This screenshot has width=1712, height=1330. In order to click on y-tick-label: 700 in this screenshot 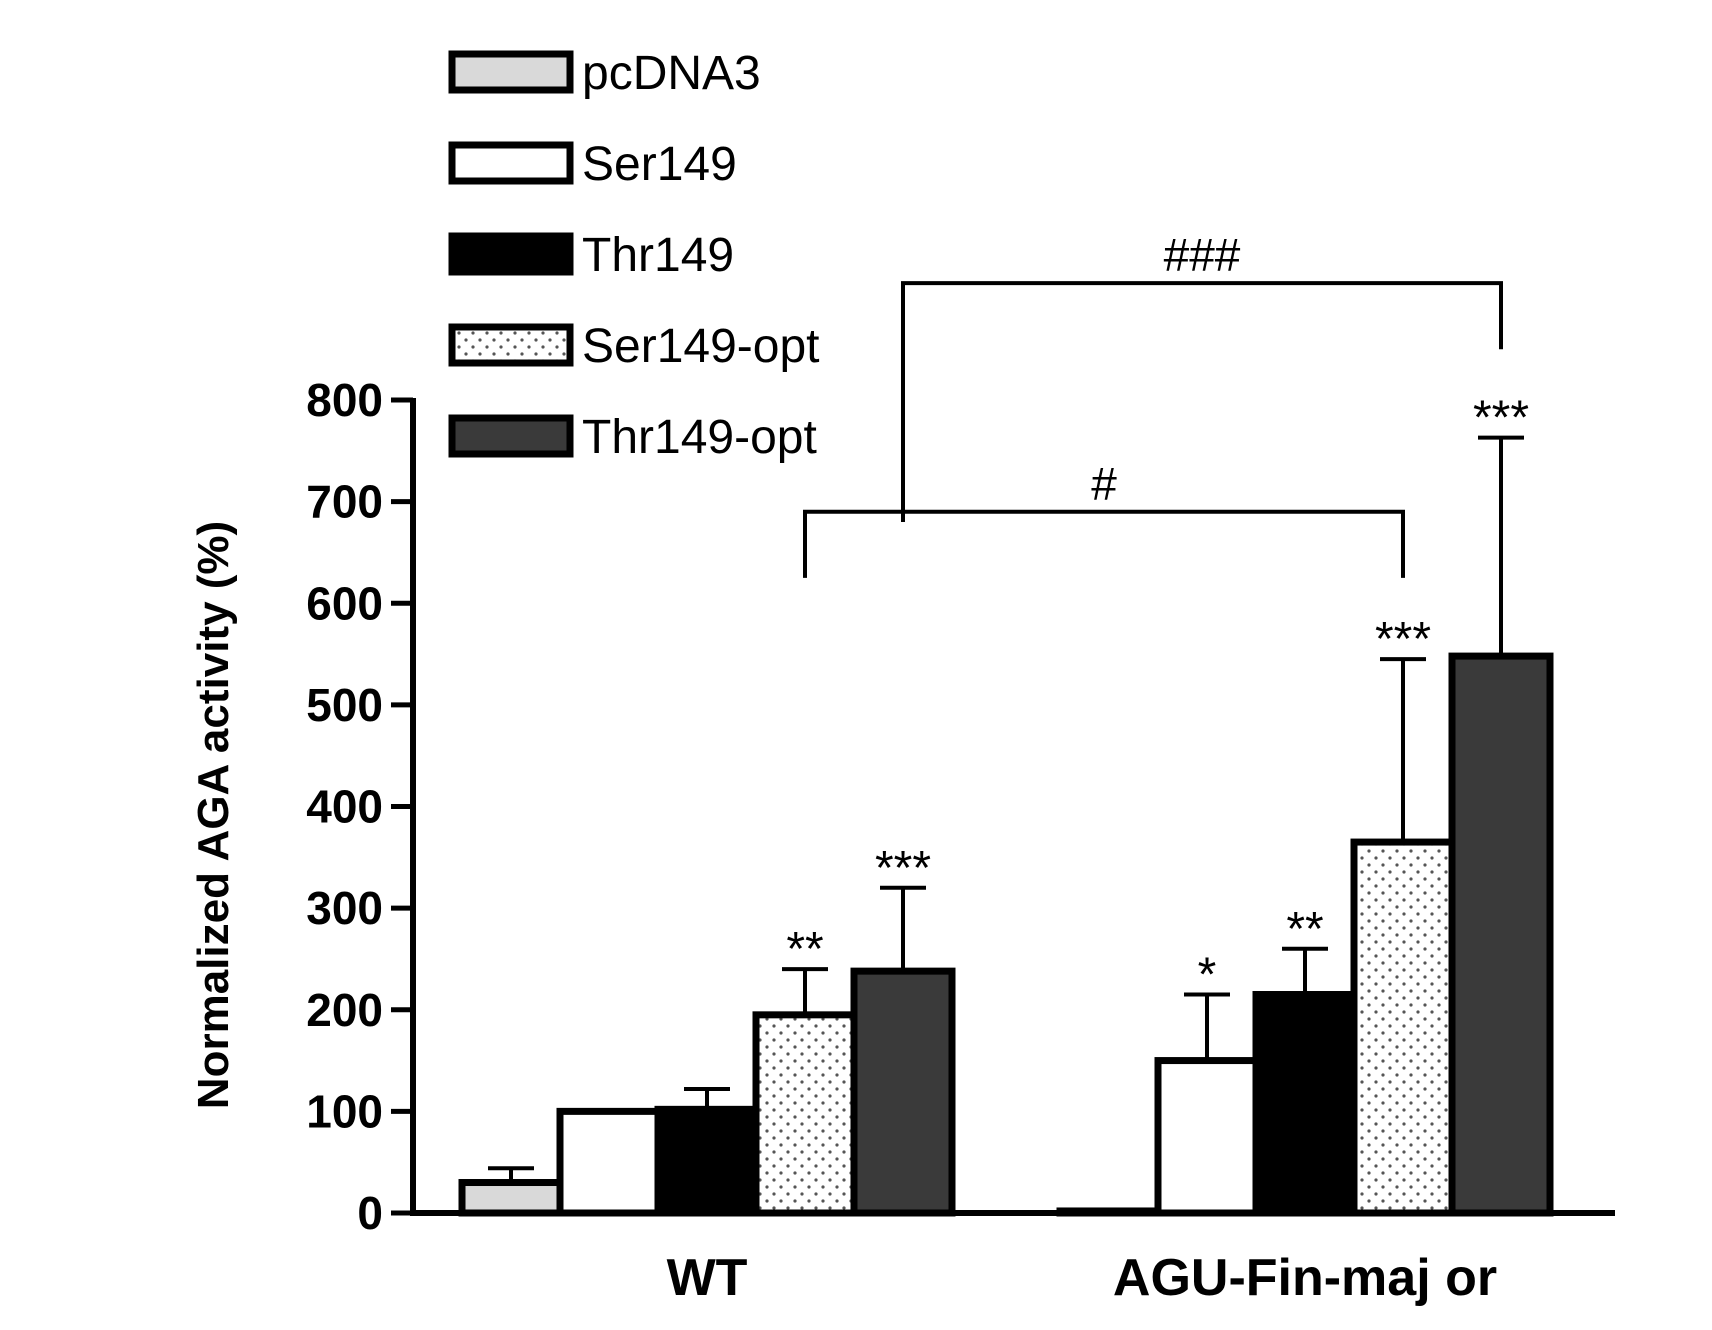, I will do `click(344, 502)`.